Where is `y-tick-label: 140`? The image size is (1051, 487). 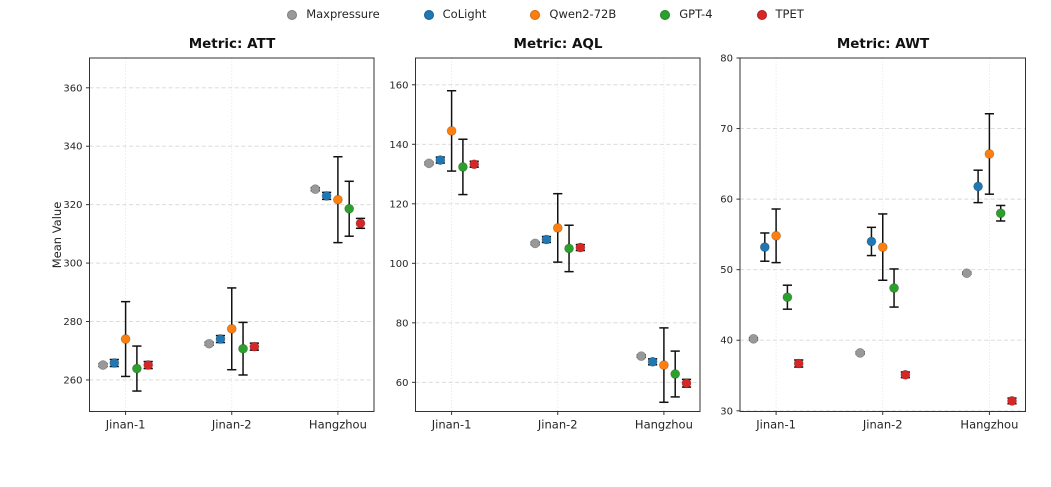
y-tick-label: 140 is located at coordinates (398, 145).